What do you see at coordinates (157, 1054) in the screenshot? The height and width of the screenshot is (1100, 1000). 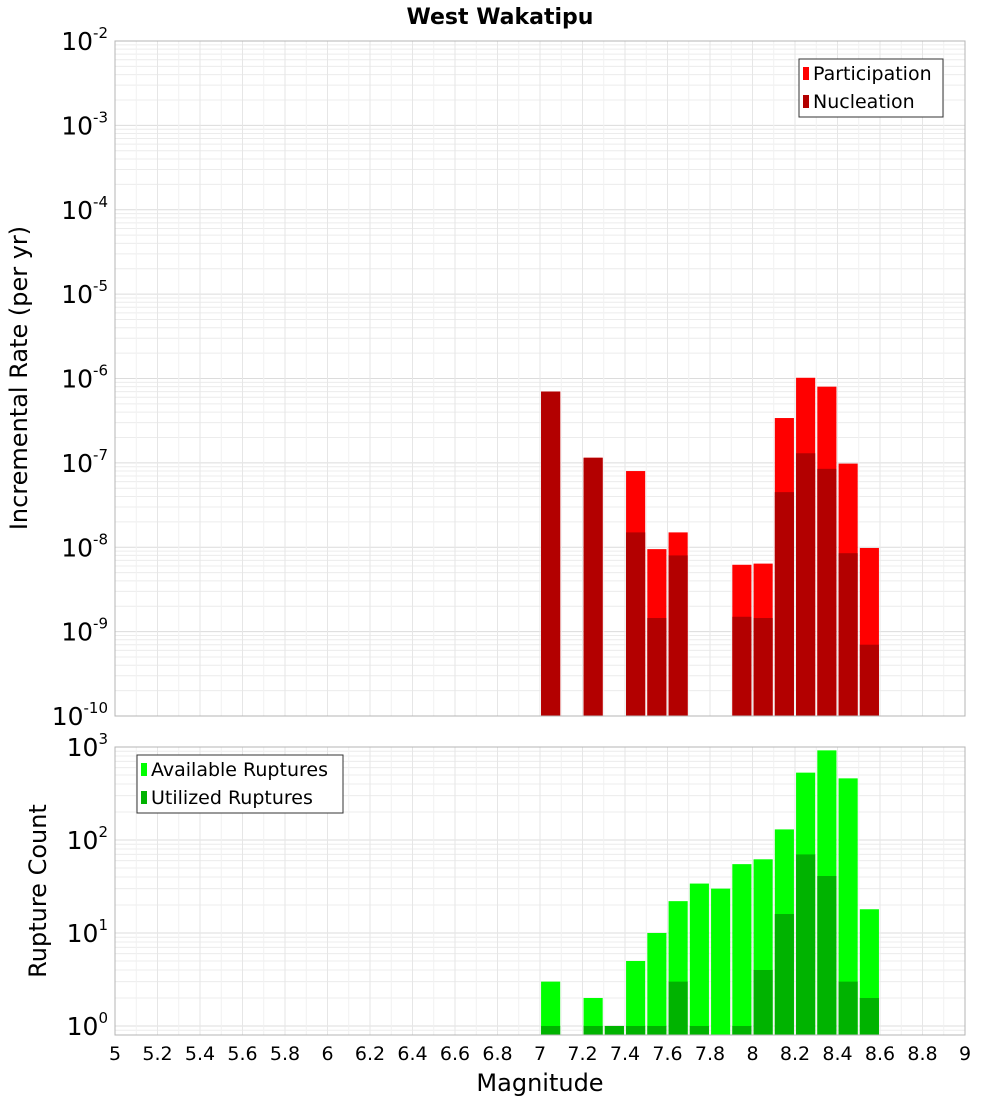 I see `x-tick-label: 5.2` at bounding box center [157, 1054].